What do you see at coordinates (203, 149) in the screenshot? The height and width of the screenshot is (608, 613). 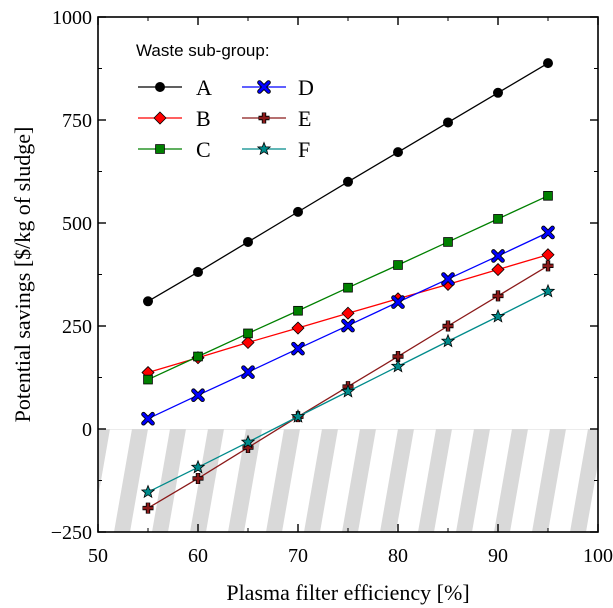 I see `legend-label: C` at bounding box center [203, 149].